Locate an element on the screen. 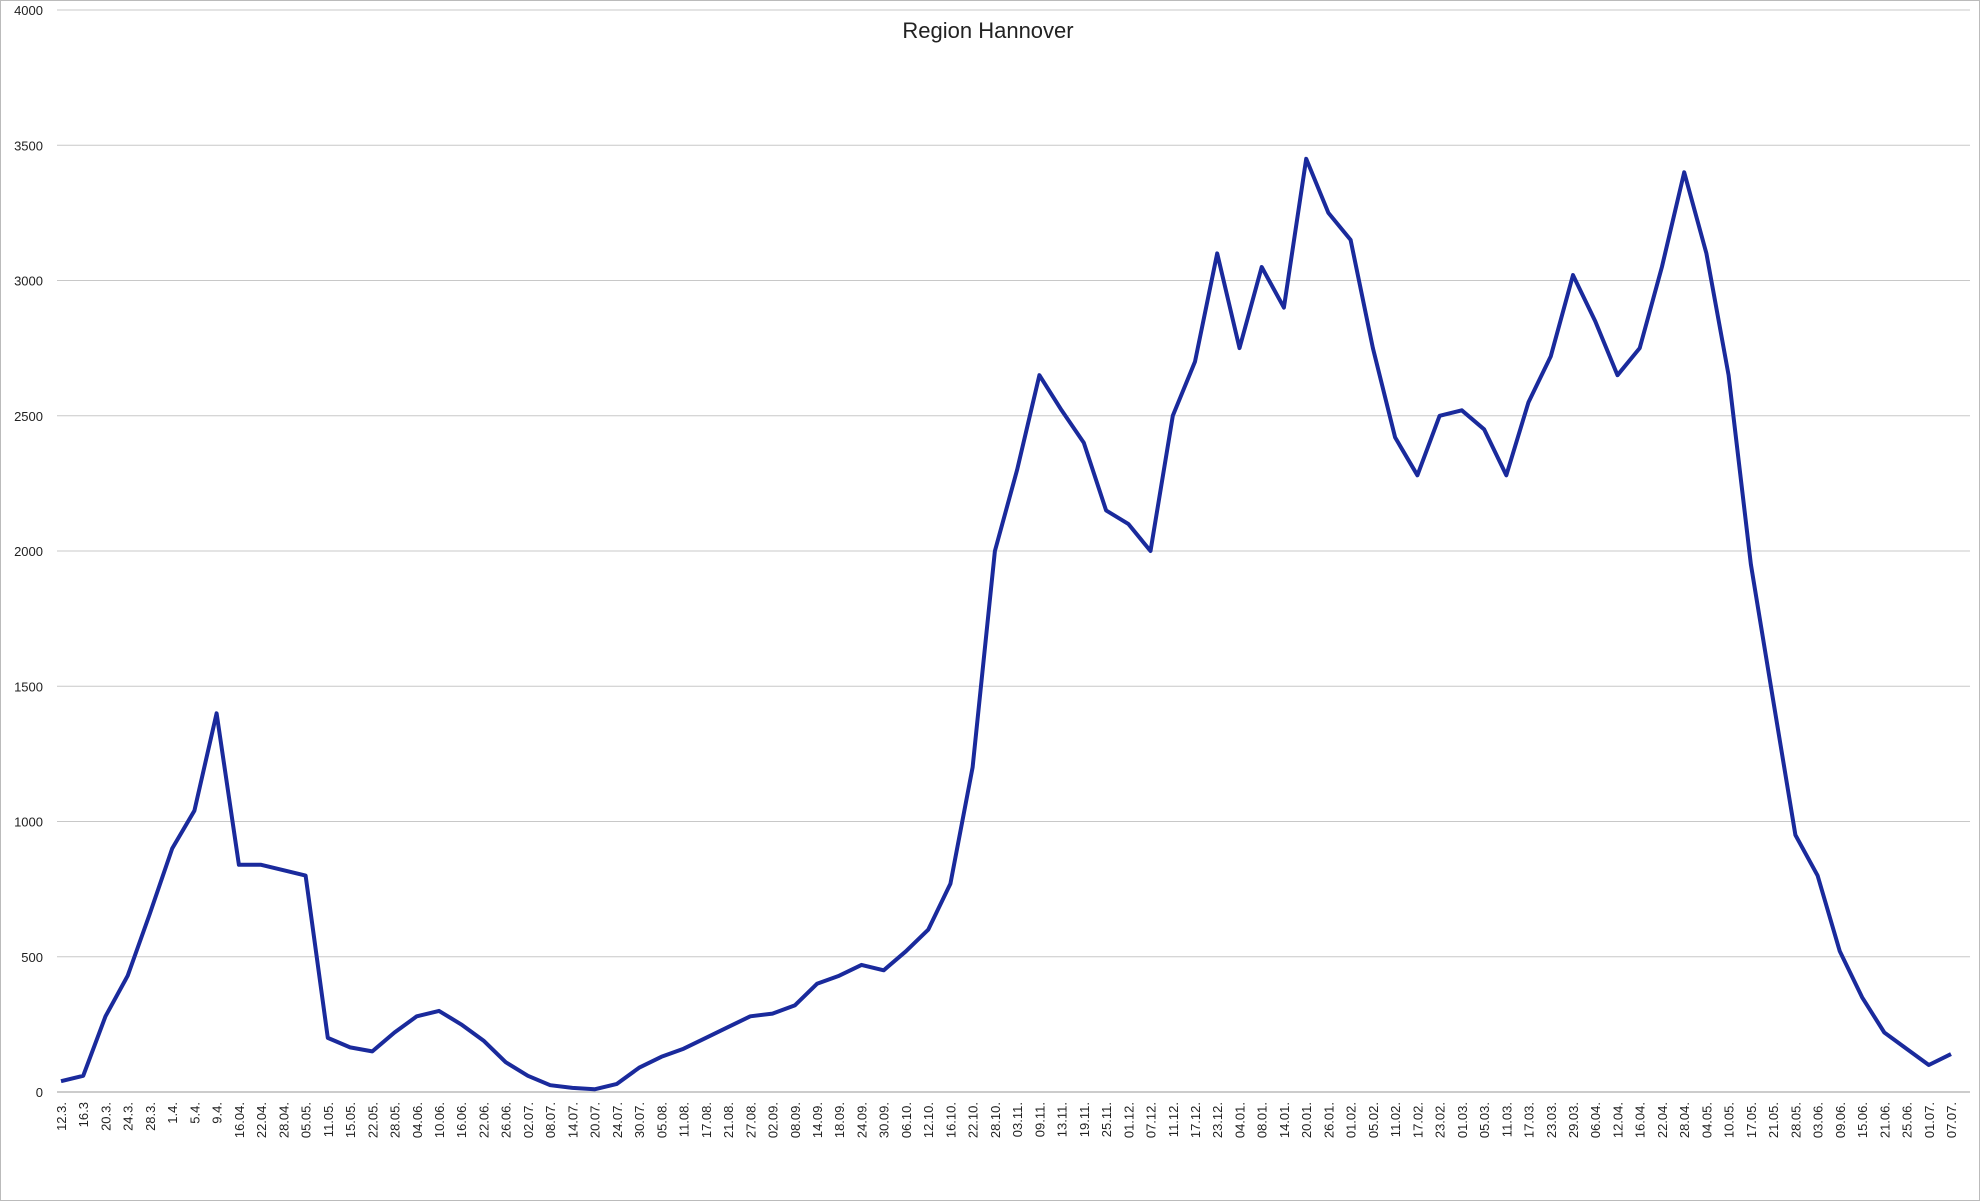  x-tick-label: 03.06. is located at coordinates (1818, 1120).